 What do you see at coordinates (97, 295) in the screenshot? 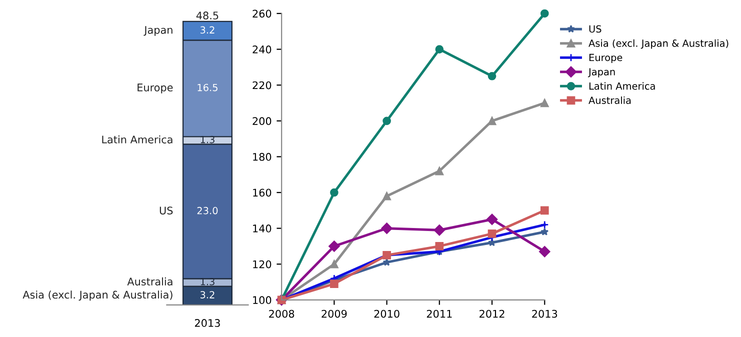
I see `series-label: Asia (excl. Japan & Australia)` at bounding box center [97, 295].